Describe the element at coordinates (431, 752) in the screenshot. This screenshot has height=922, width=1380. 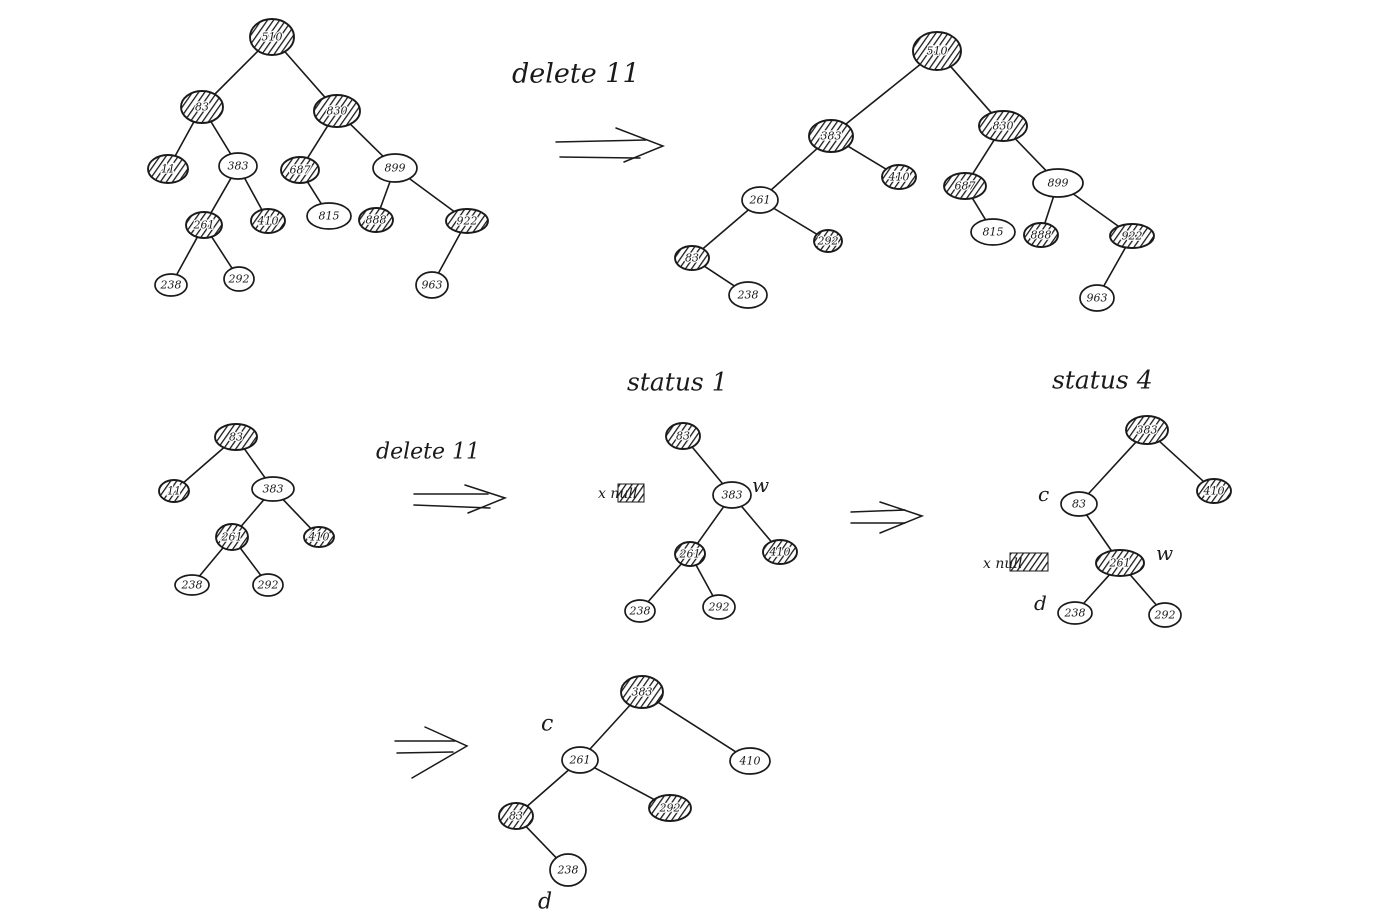
I see `arrow-bottom` at that location.